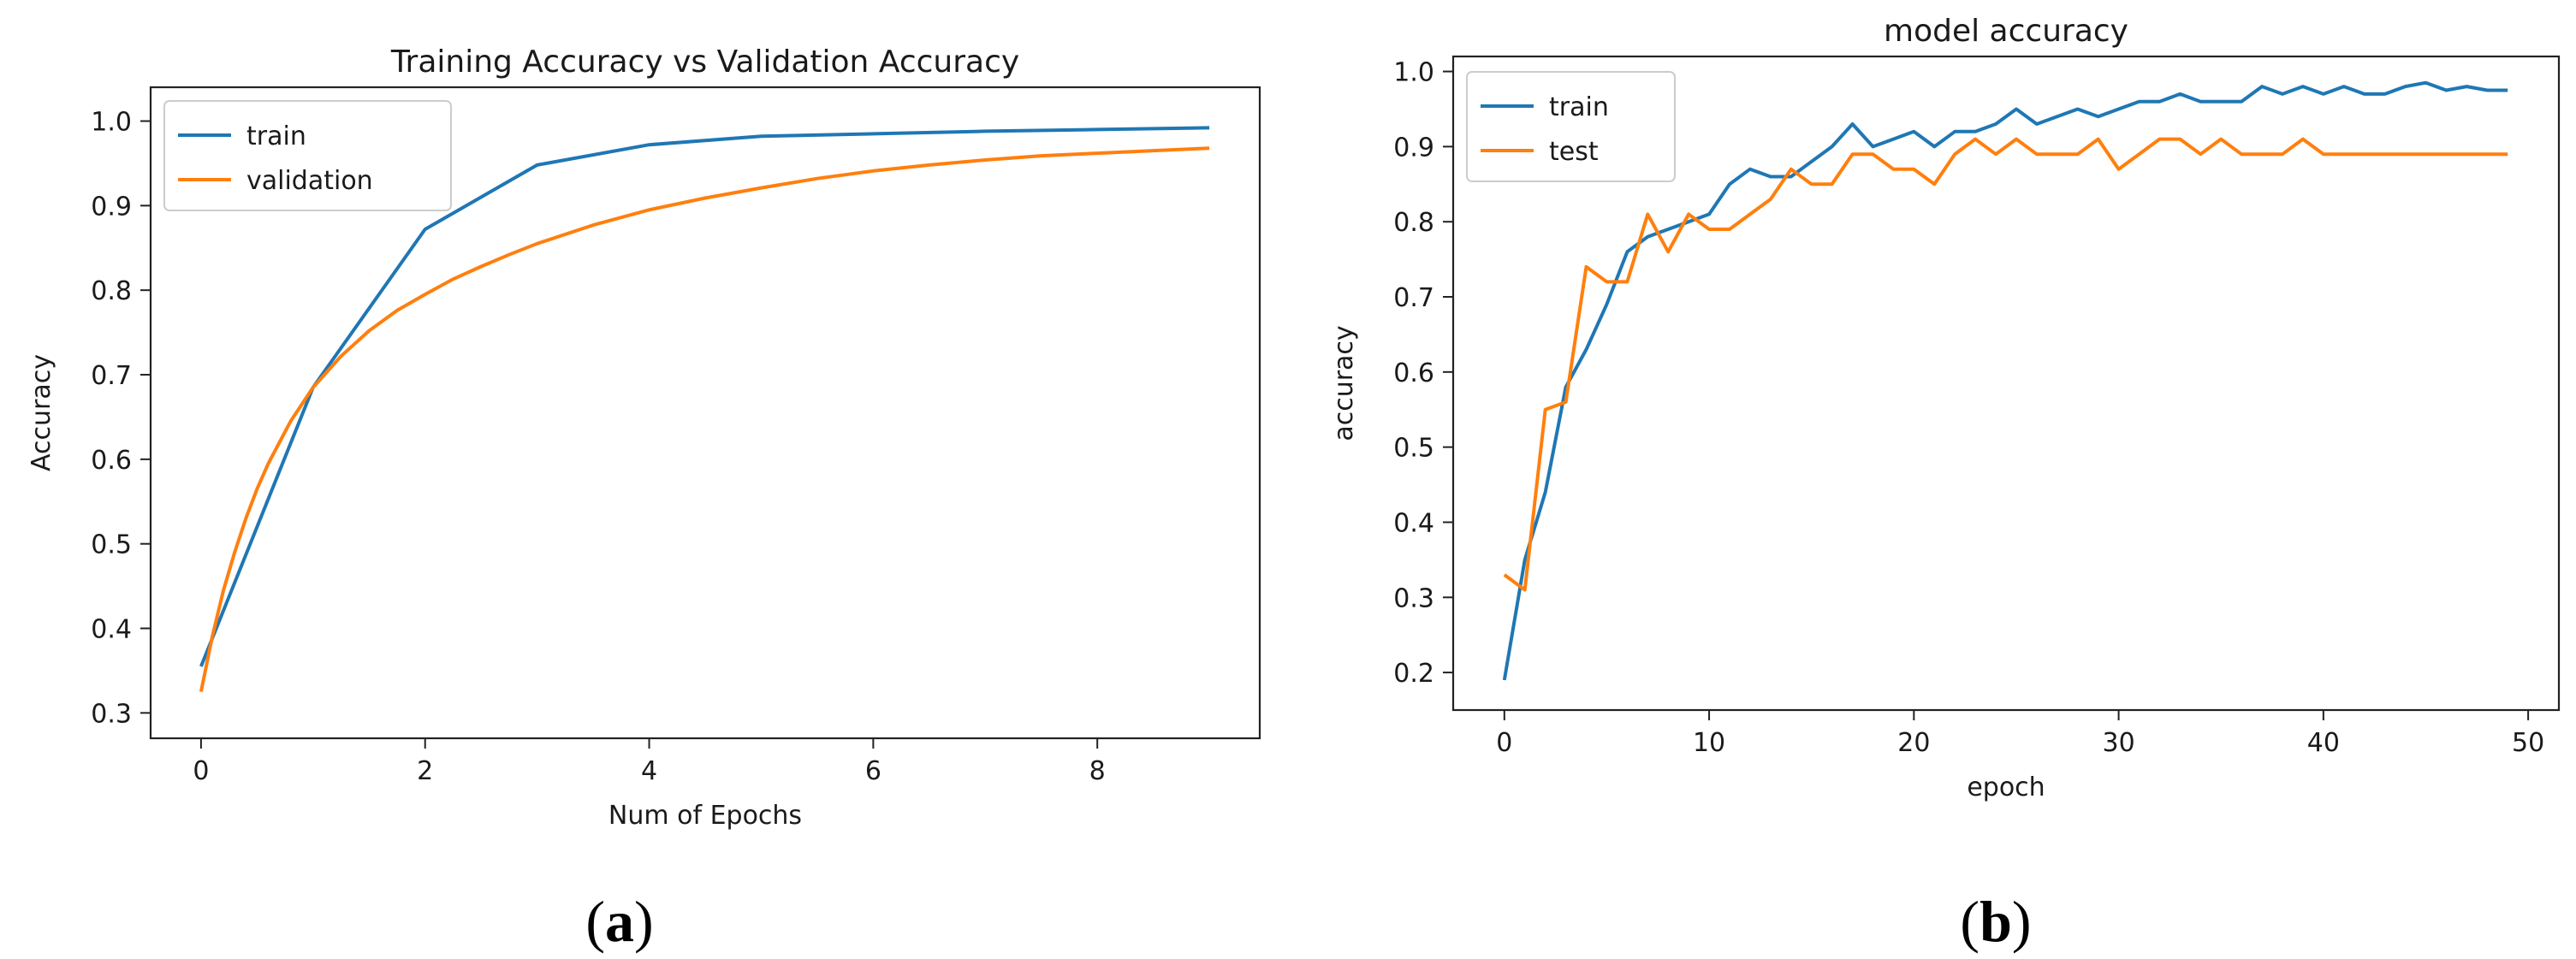 The height and width of the screenshot is (959, 2576). Describe the element at coordinates (2528, 743) in the screenshot. I see `x-tick-label: 50` at that location.